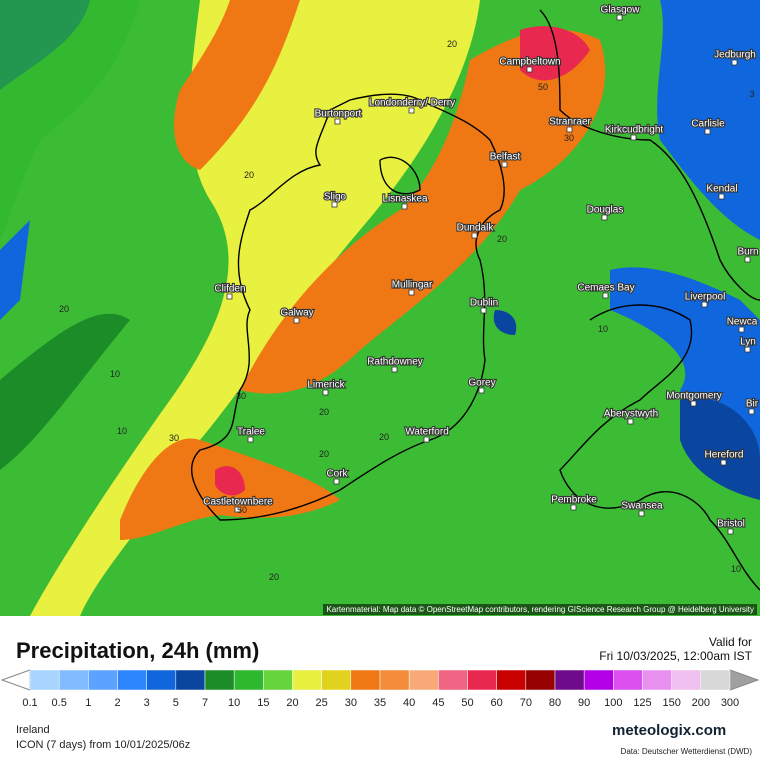 This screenshot has width=760, height=760. Describe the element at coordinates (731, 524) in the screenshot. I see `city-label: Bristol` at that location.